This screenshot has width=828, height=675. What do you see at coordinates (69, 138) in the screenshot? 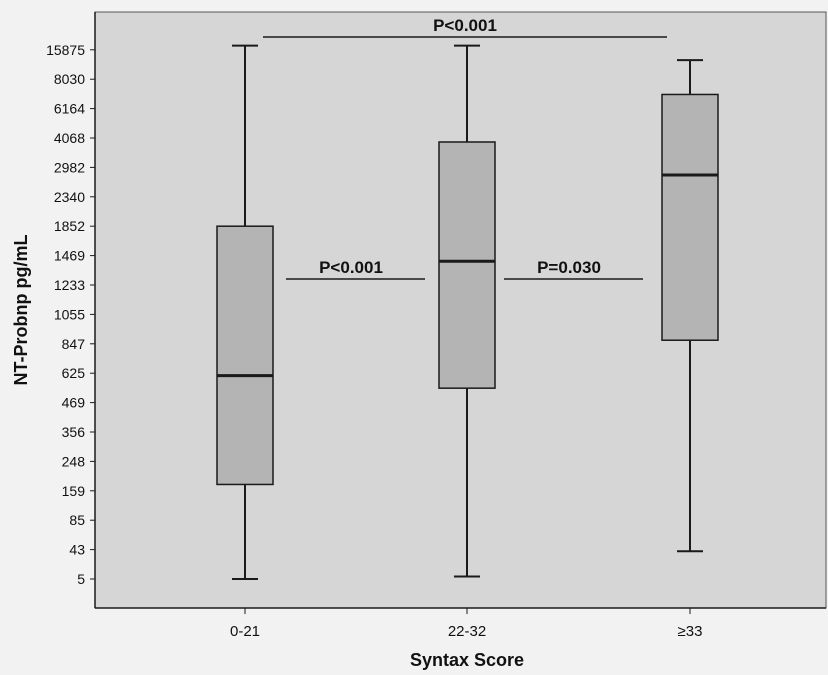
I see `y-tick-label: 4068` at bounding box center [69, 138].